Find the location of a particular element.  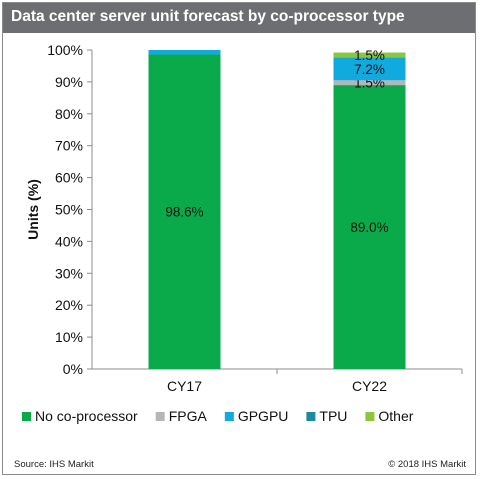

legend-label: Other is located at coordinates (395, 416).